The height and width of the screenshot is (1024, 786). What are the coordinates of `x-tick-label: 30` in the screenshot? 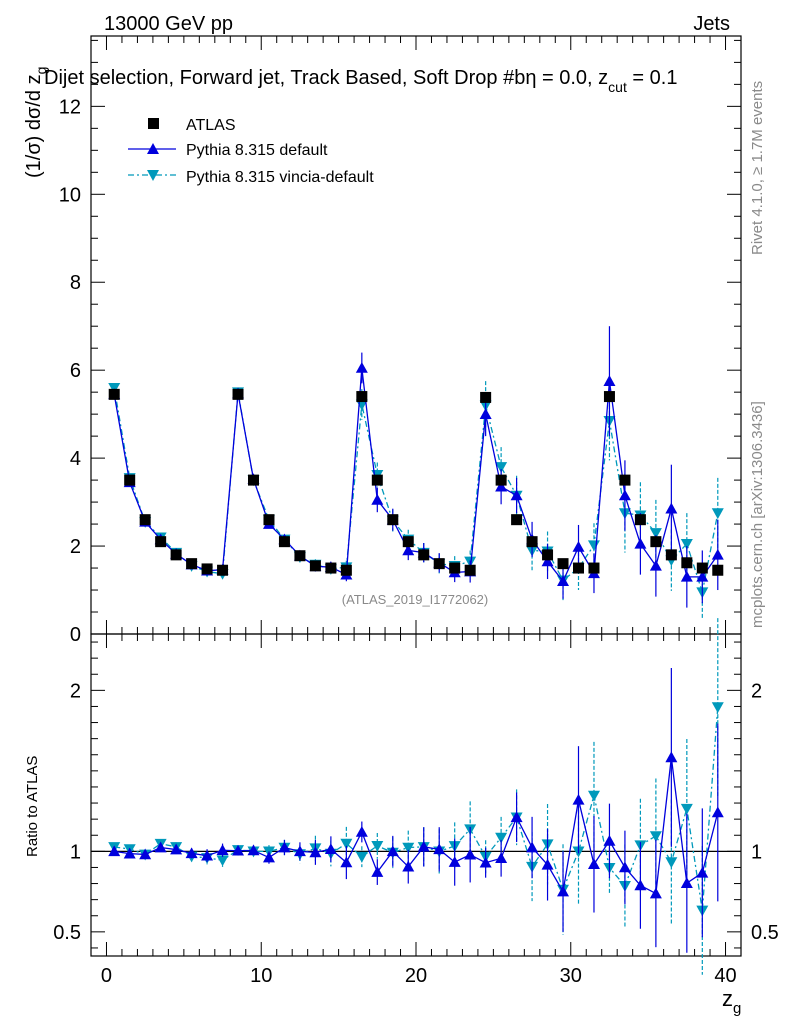 It's located at (571, 976).